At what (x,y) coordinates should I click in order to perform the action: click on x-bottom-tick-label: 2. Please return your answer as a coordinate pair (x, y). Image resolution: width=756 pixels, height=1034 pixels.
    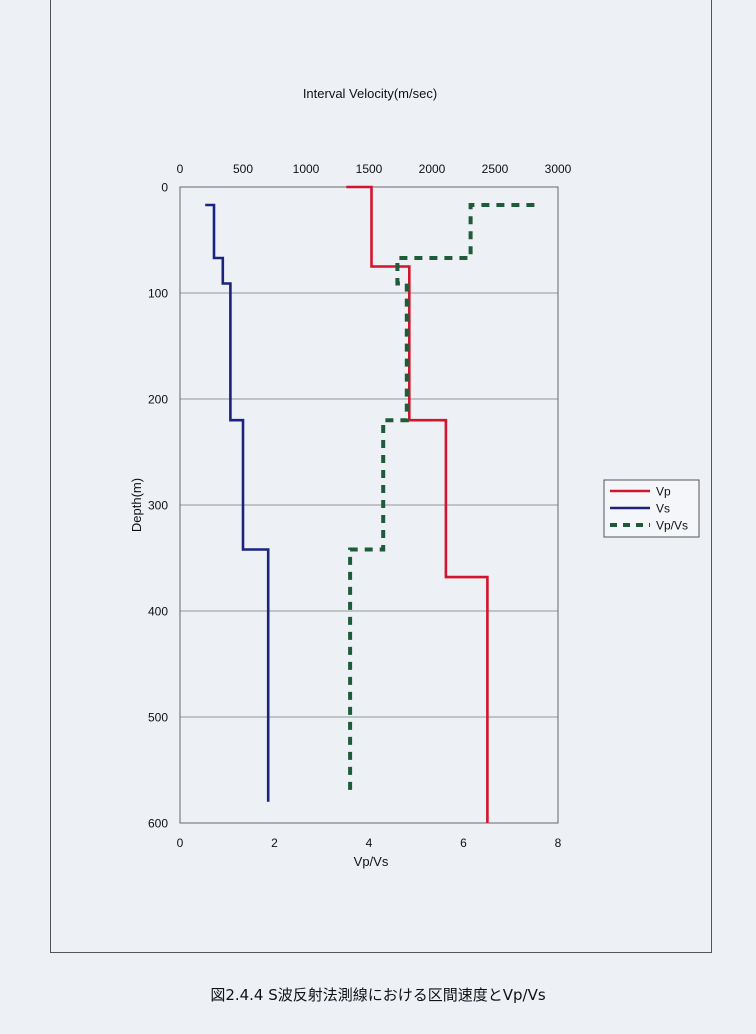
    Looking at the image, I should click on (274, 843).